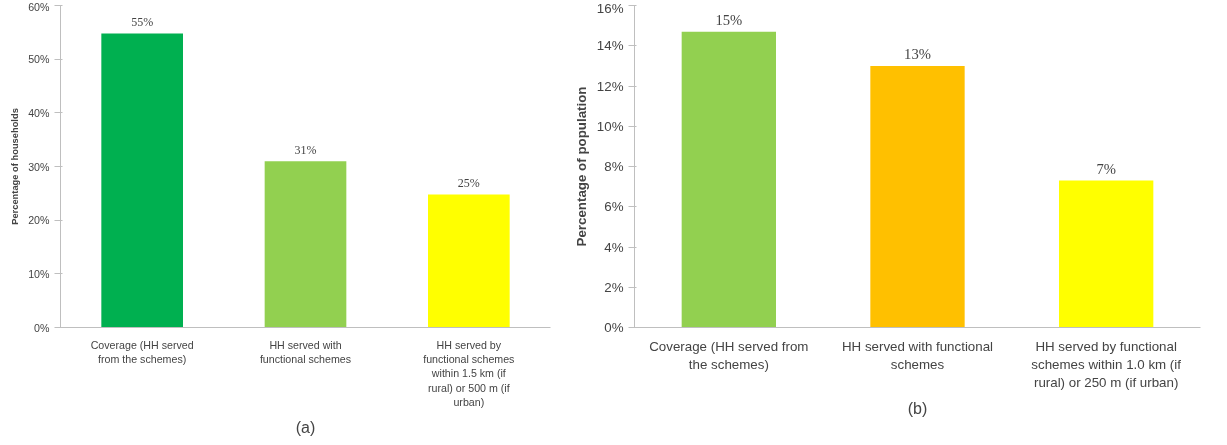 Image resolution: width=1227 pixels, height=445 pixels. I want to click on y-tick-label: 16%, so click(610, 8).